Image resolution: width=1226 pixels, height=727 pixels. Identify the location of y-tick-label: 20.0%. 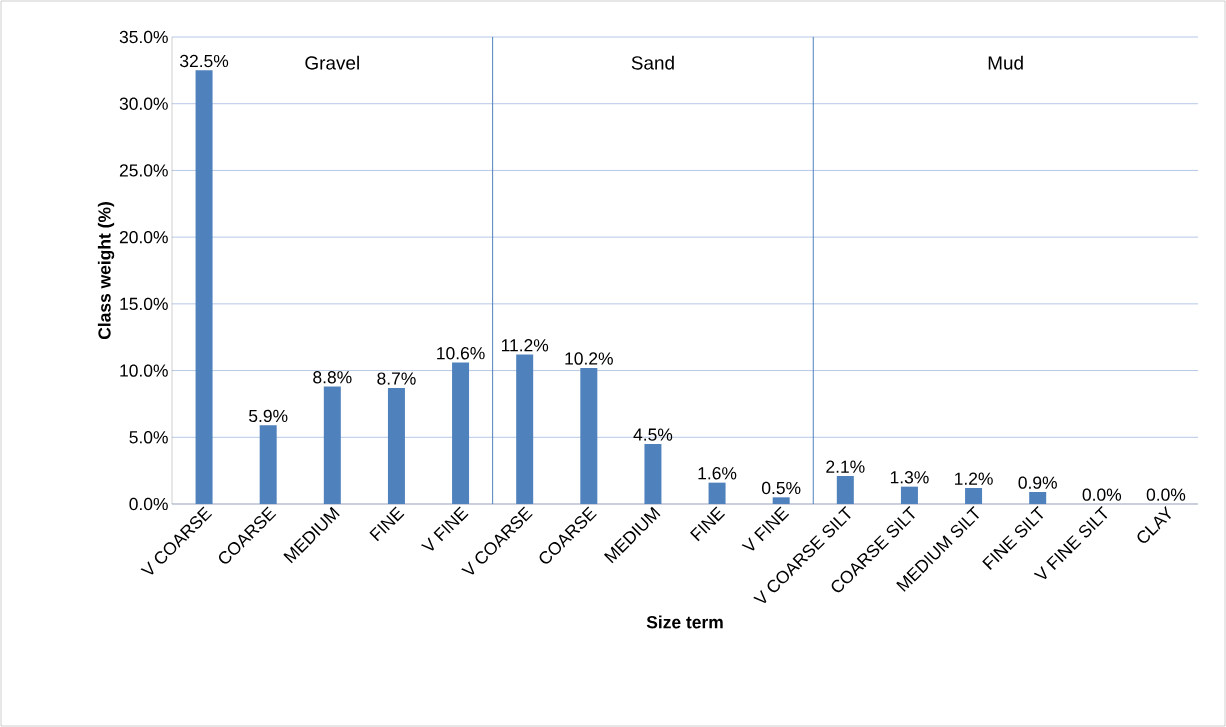
(143, 237).